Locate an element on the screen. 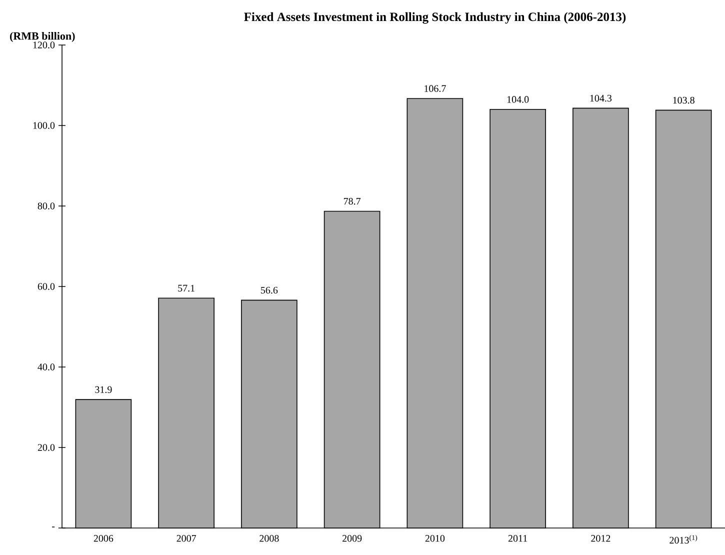 Image resolution: width=725 pixels, height=555 pixels. y-tick-label: 80.0 is located at coordinates (46, 206).